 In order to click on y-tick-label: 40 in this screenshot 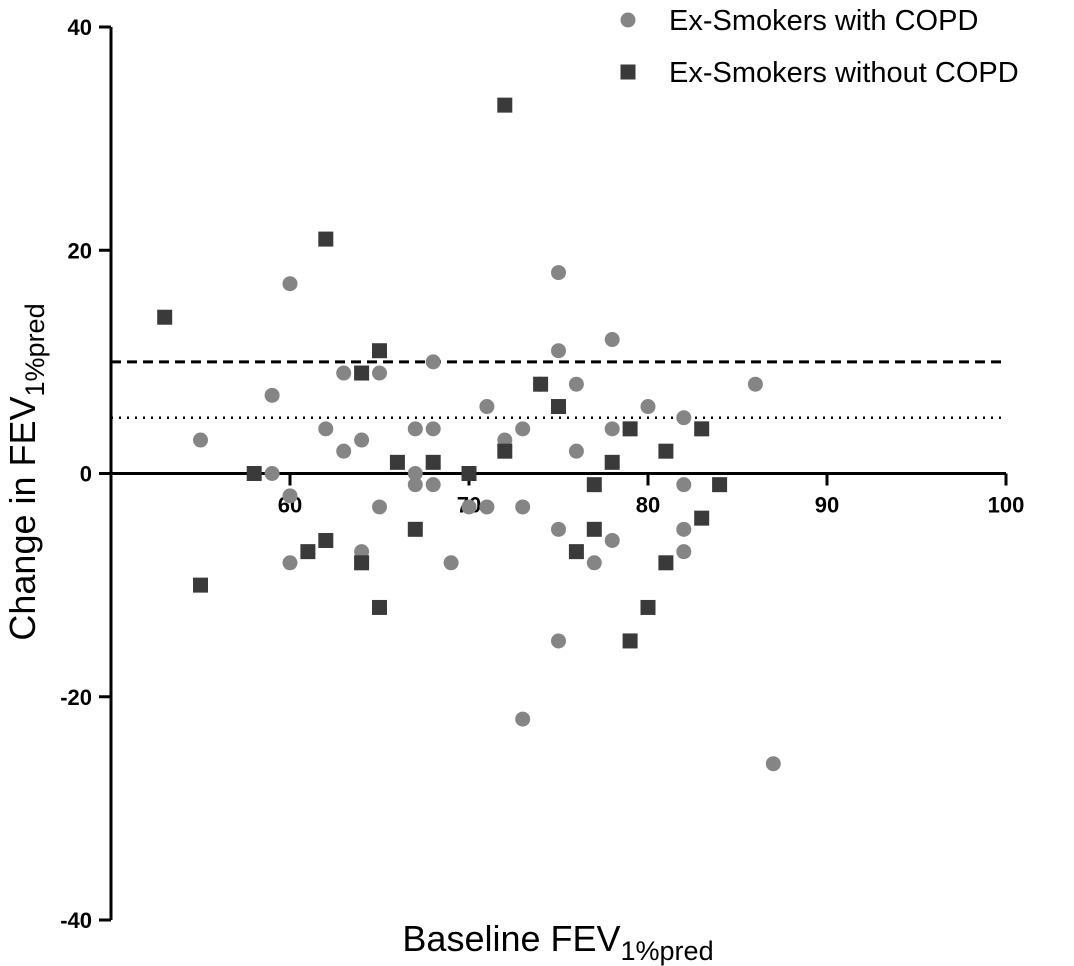, I will do `click(80, 27)`.